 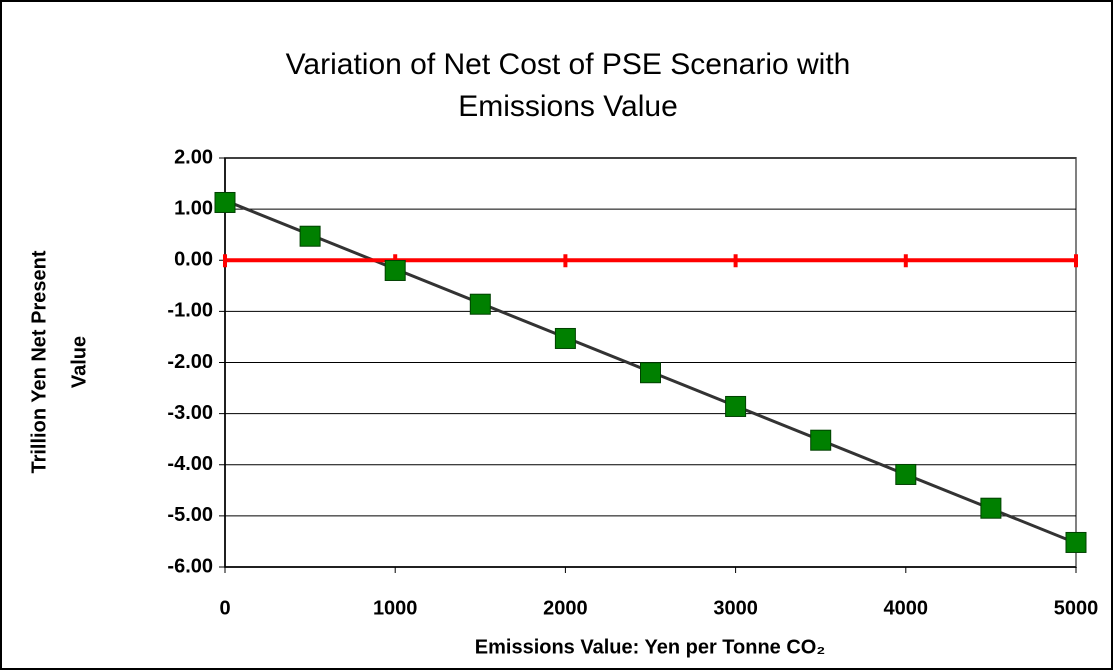 I want to click on x-tick-label: 4000, so click(x=906, y=608).